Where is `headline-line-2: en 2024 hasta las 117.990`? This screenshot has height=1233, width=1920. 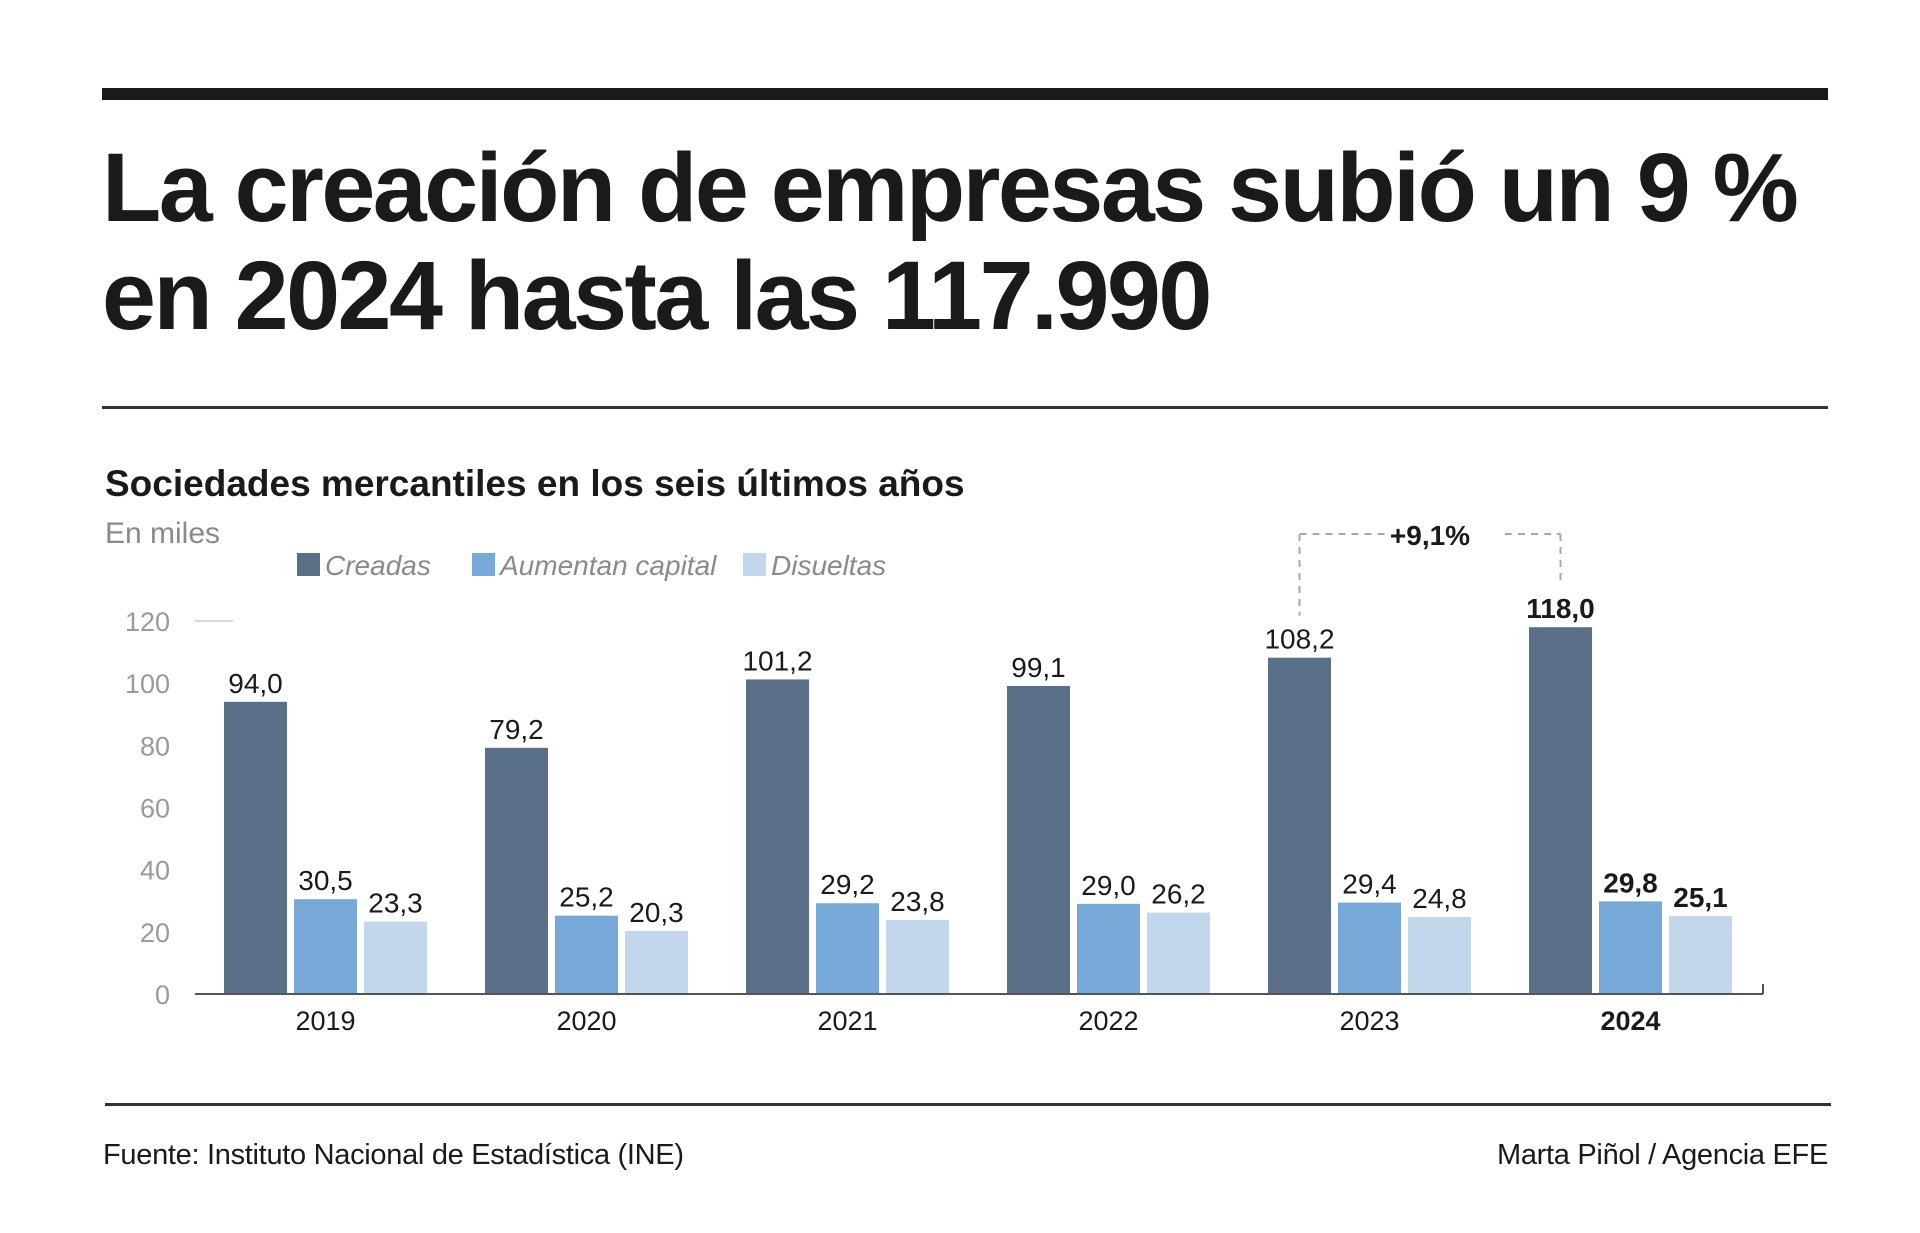
headline-line-2: en 2024 hasta las 117.990 is located at coordinates (657, 295).